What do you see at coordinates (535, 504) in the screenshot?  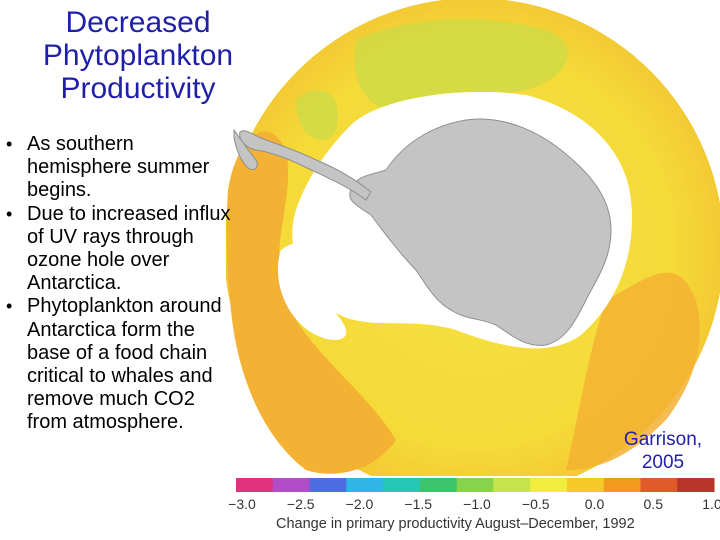 I see `scale-tick-label: −0.5` at bounding box center [535, 504].